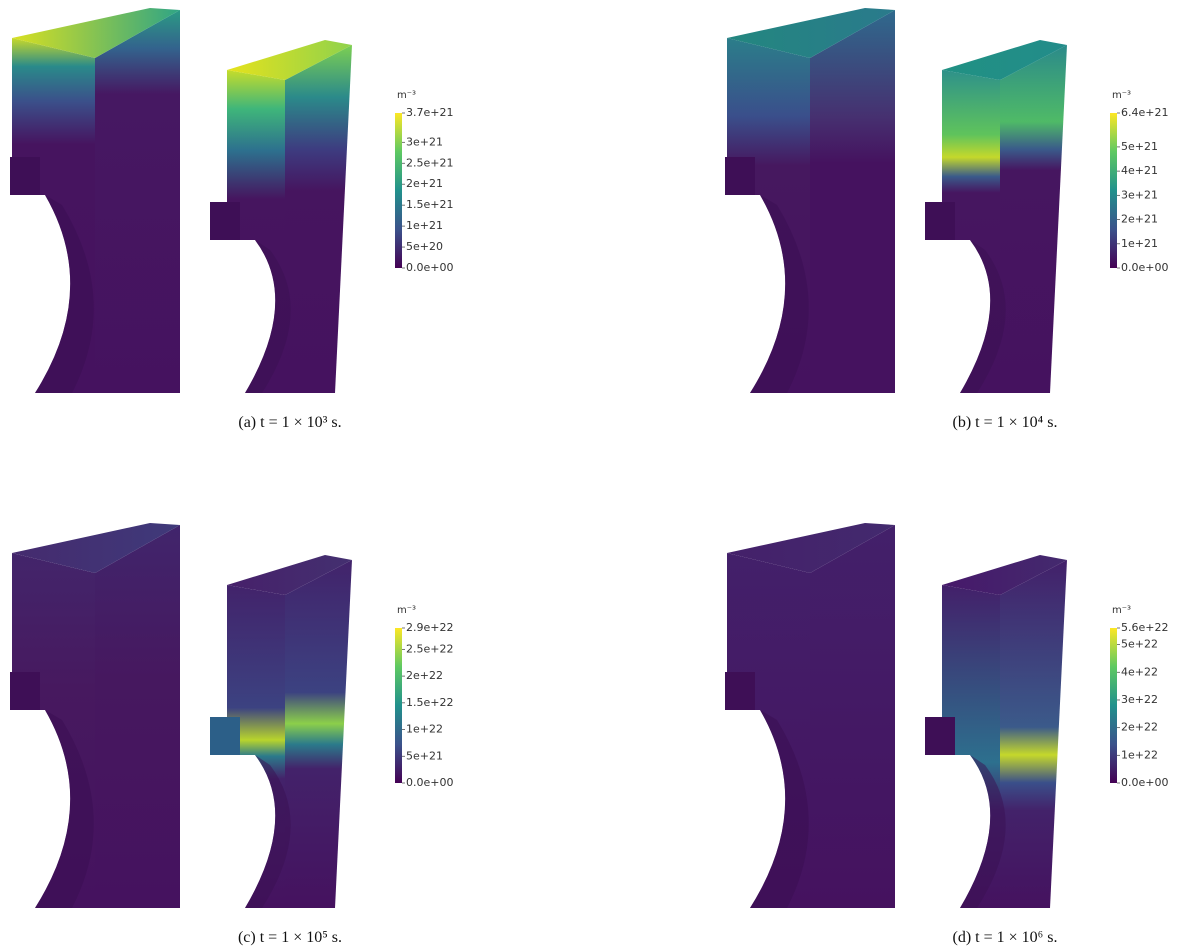 Image resolution: width=1183 pixels, height=952 pixels. What do you see at coordinates (1139, 170) in the screenshot?
I see `colorbar-tick-label: 4e+21` at bounding box center [1139, 170].